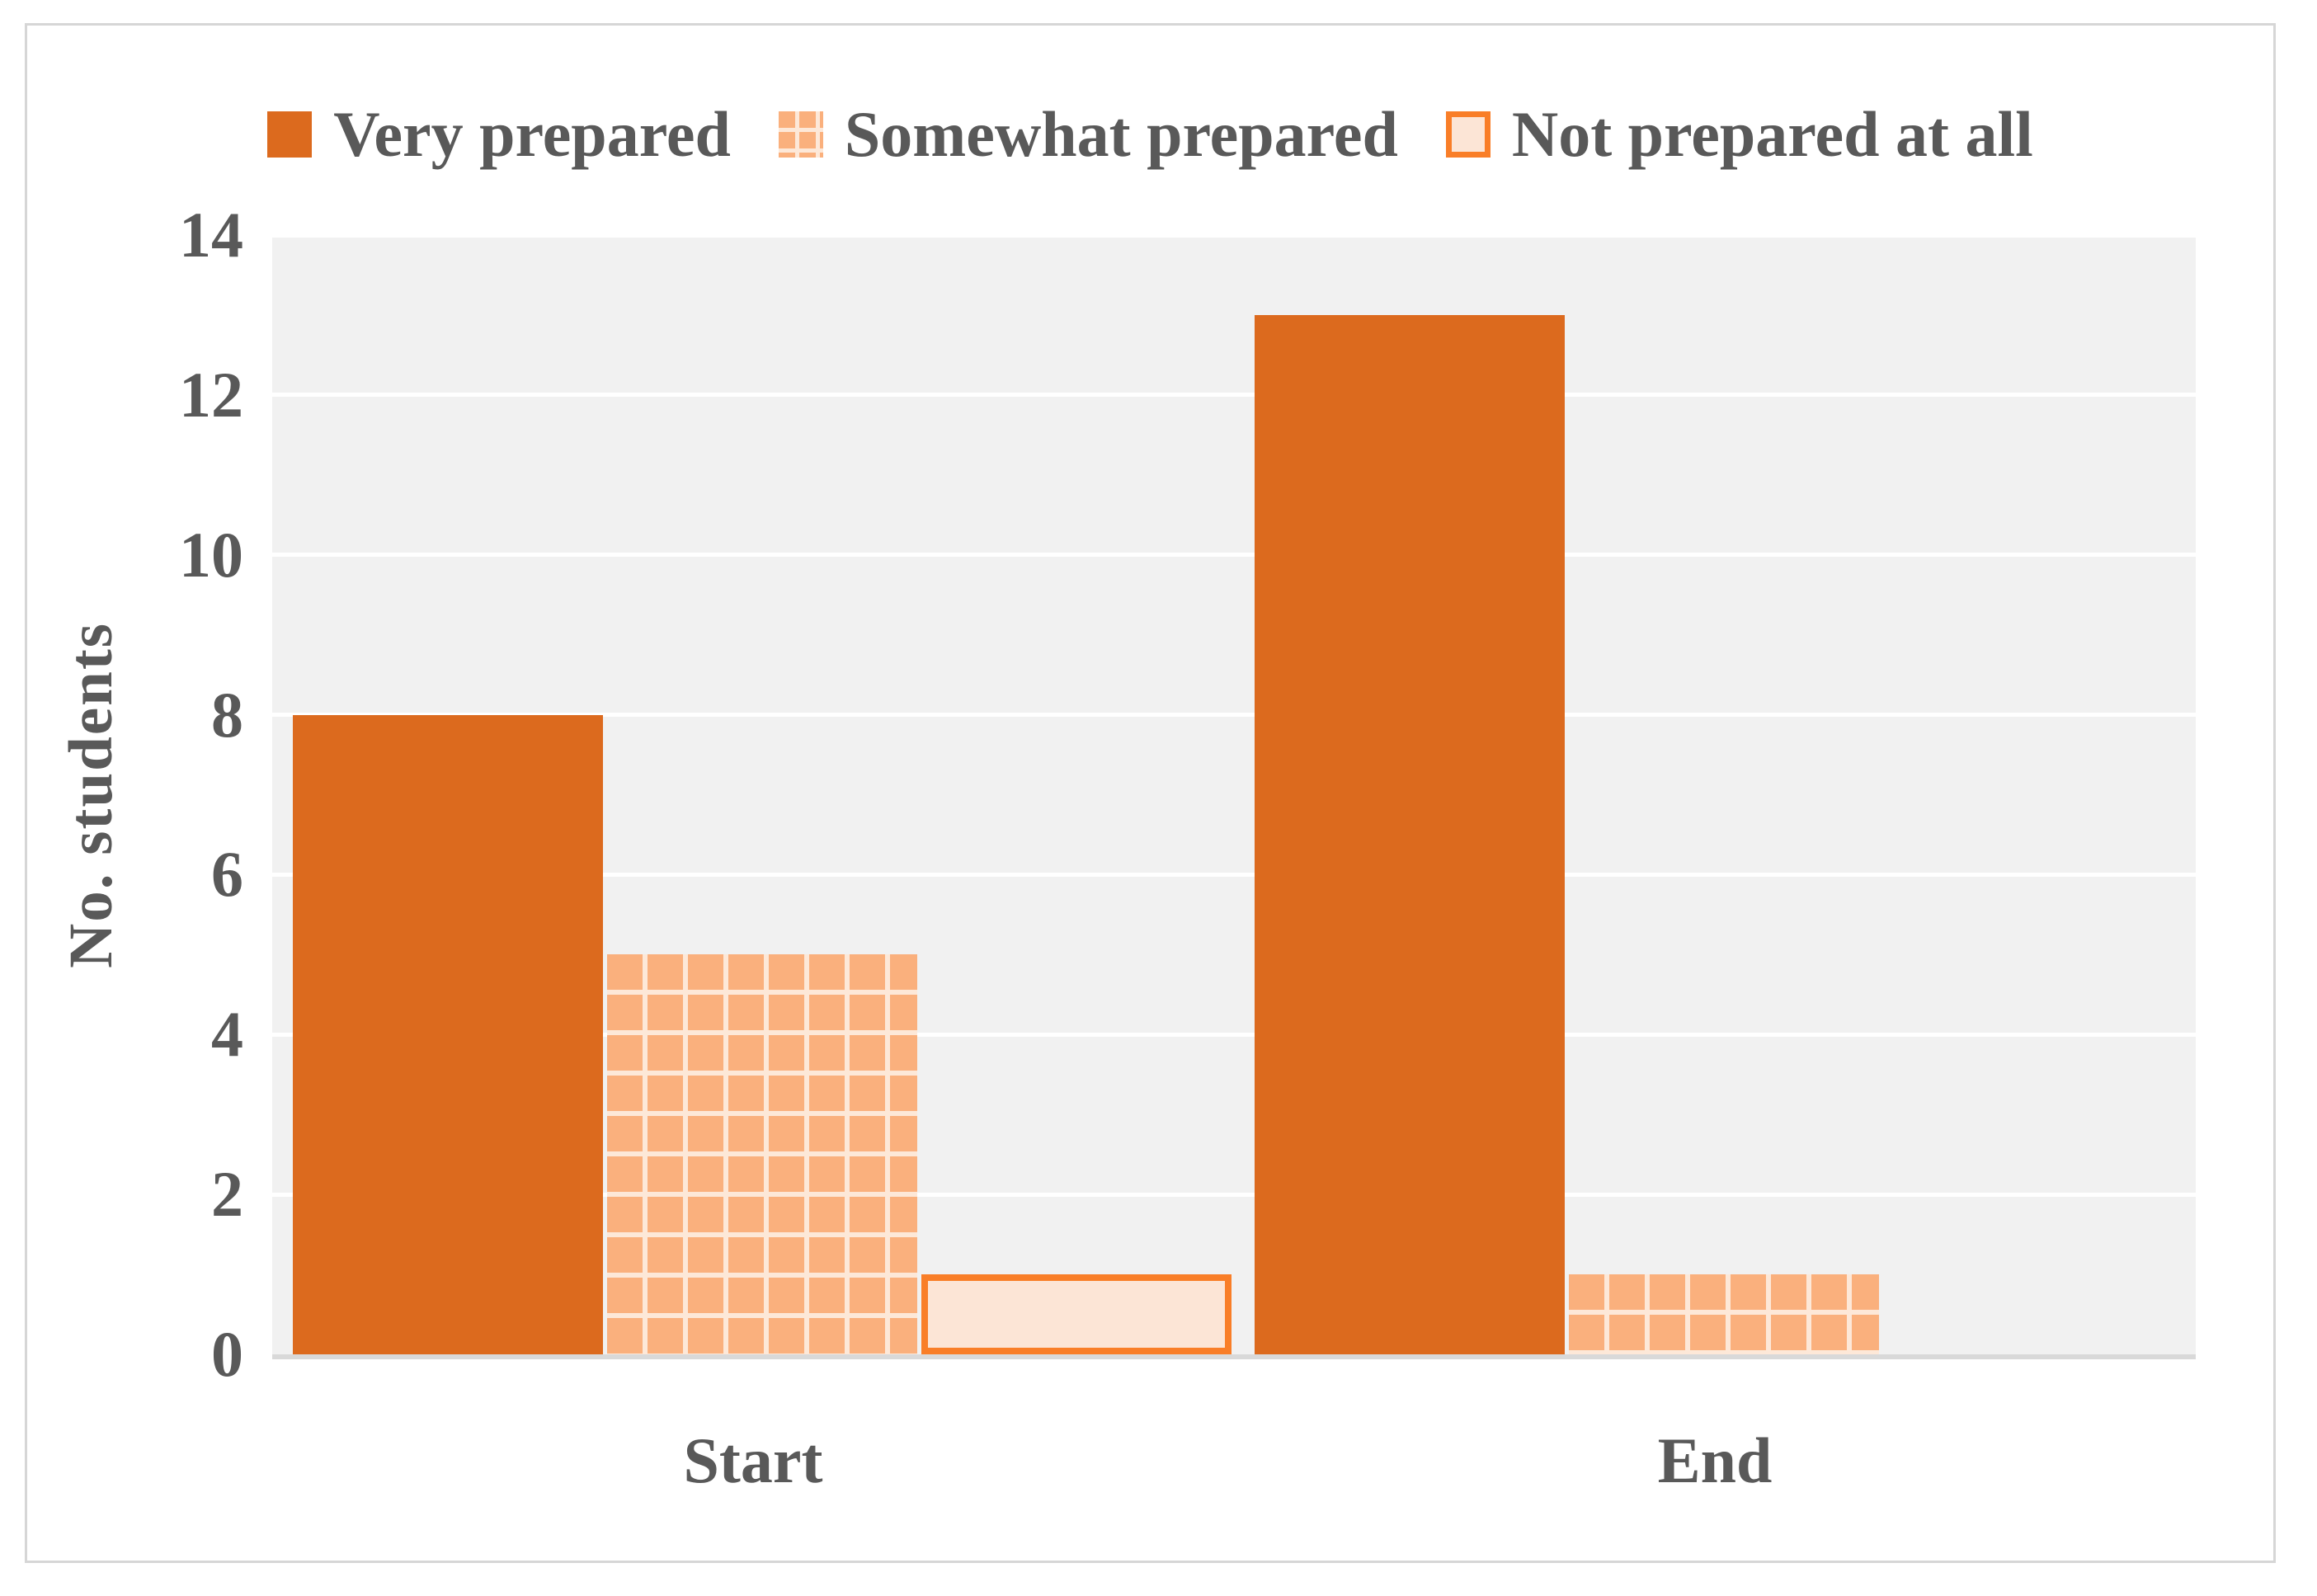  What do you see at coordinates (227, 1194) in the screenshot?
I see `y-tick-label-2: 2` at bounding box center [227, 1194].